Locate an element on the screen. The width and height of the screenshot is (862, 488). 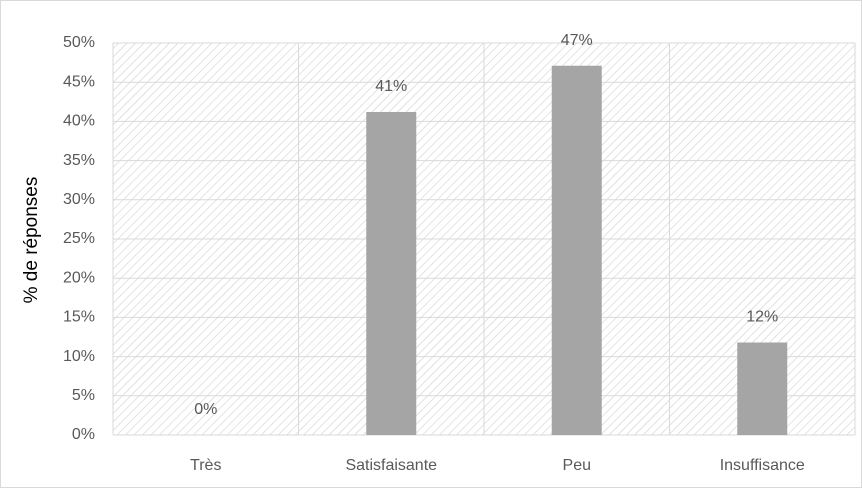
data-label: 47% is located at coordinates (577, 40).